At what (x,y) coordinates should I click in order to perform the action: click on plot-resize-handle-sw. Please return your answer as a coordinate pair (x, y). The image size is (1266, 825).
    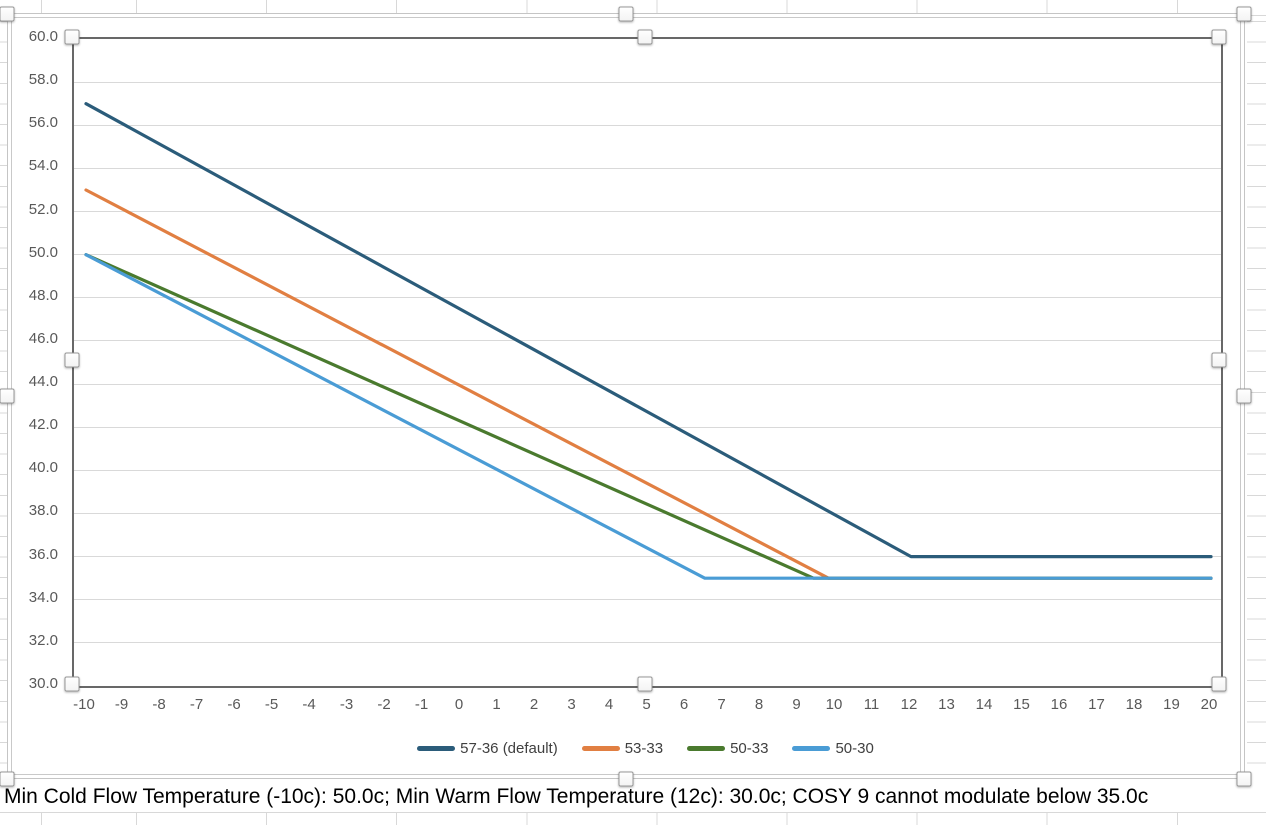
    Looking at the image, I should click on (72, 684).